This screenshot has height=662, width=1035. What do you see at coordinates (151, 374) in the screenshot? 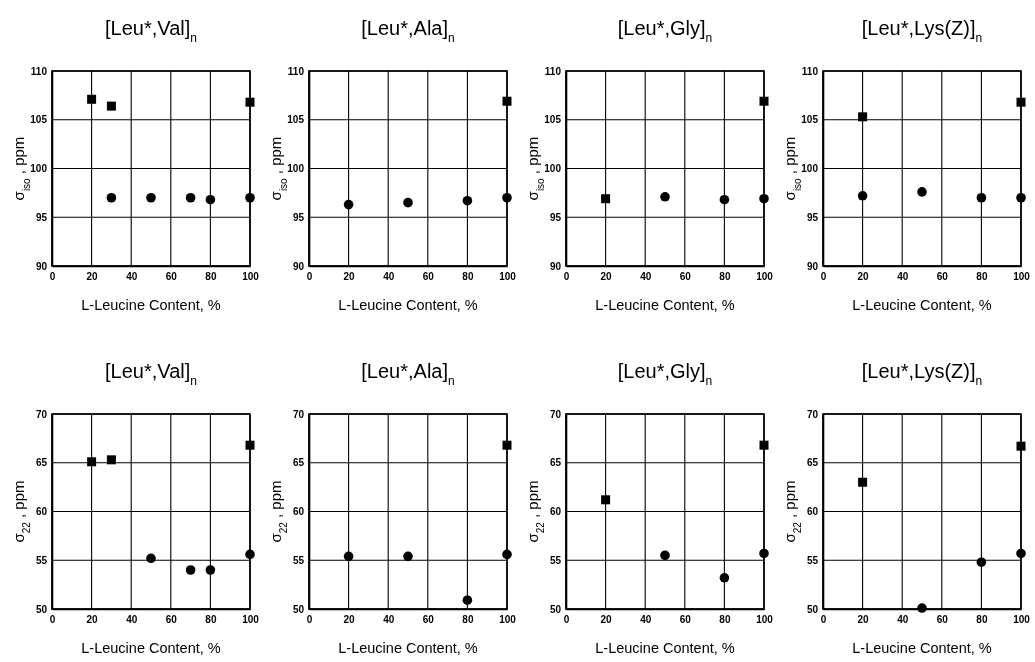
I see `chart-title: [Leu*,Val]$_{n}$` at bounding box center [151, 374].